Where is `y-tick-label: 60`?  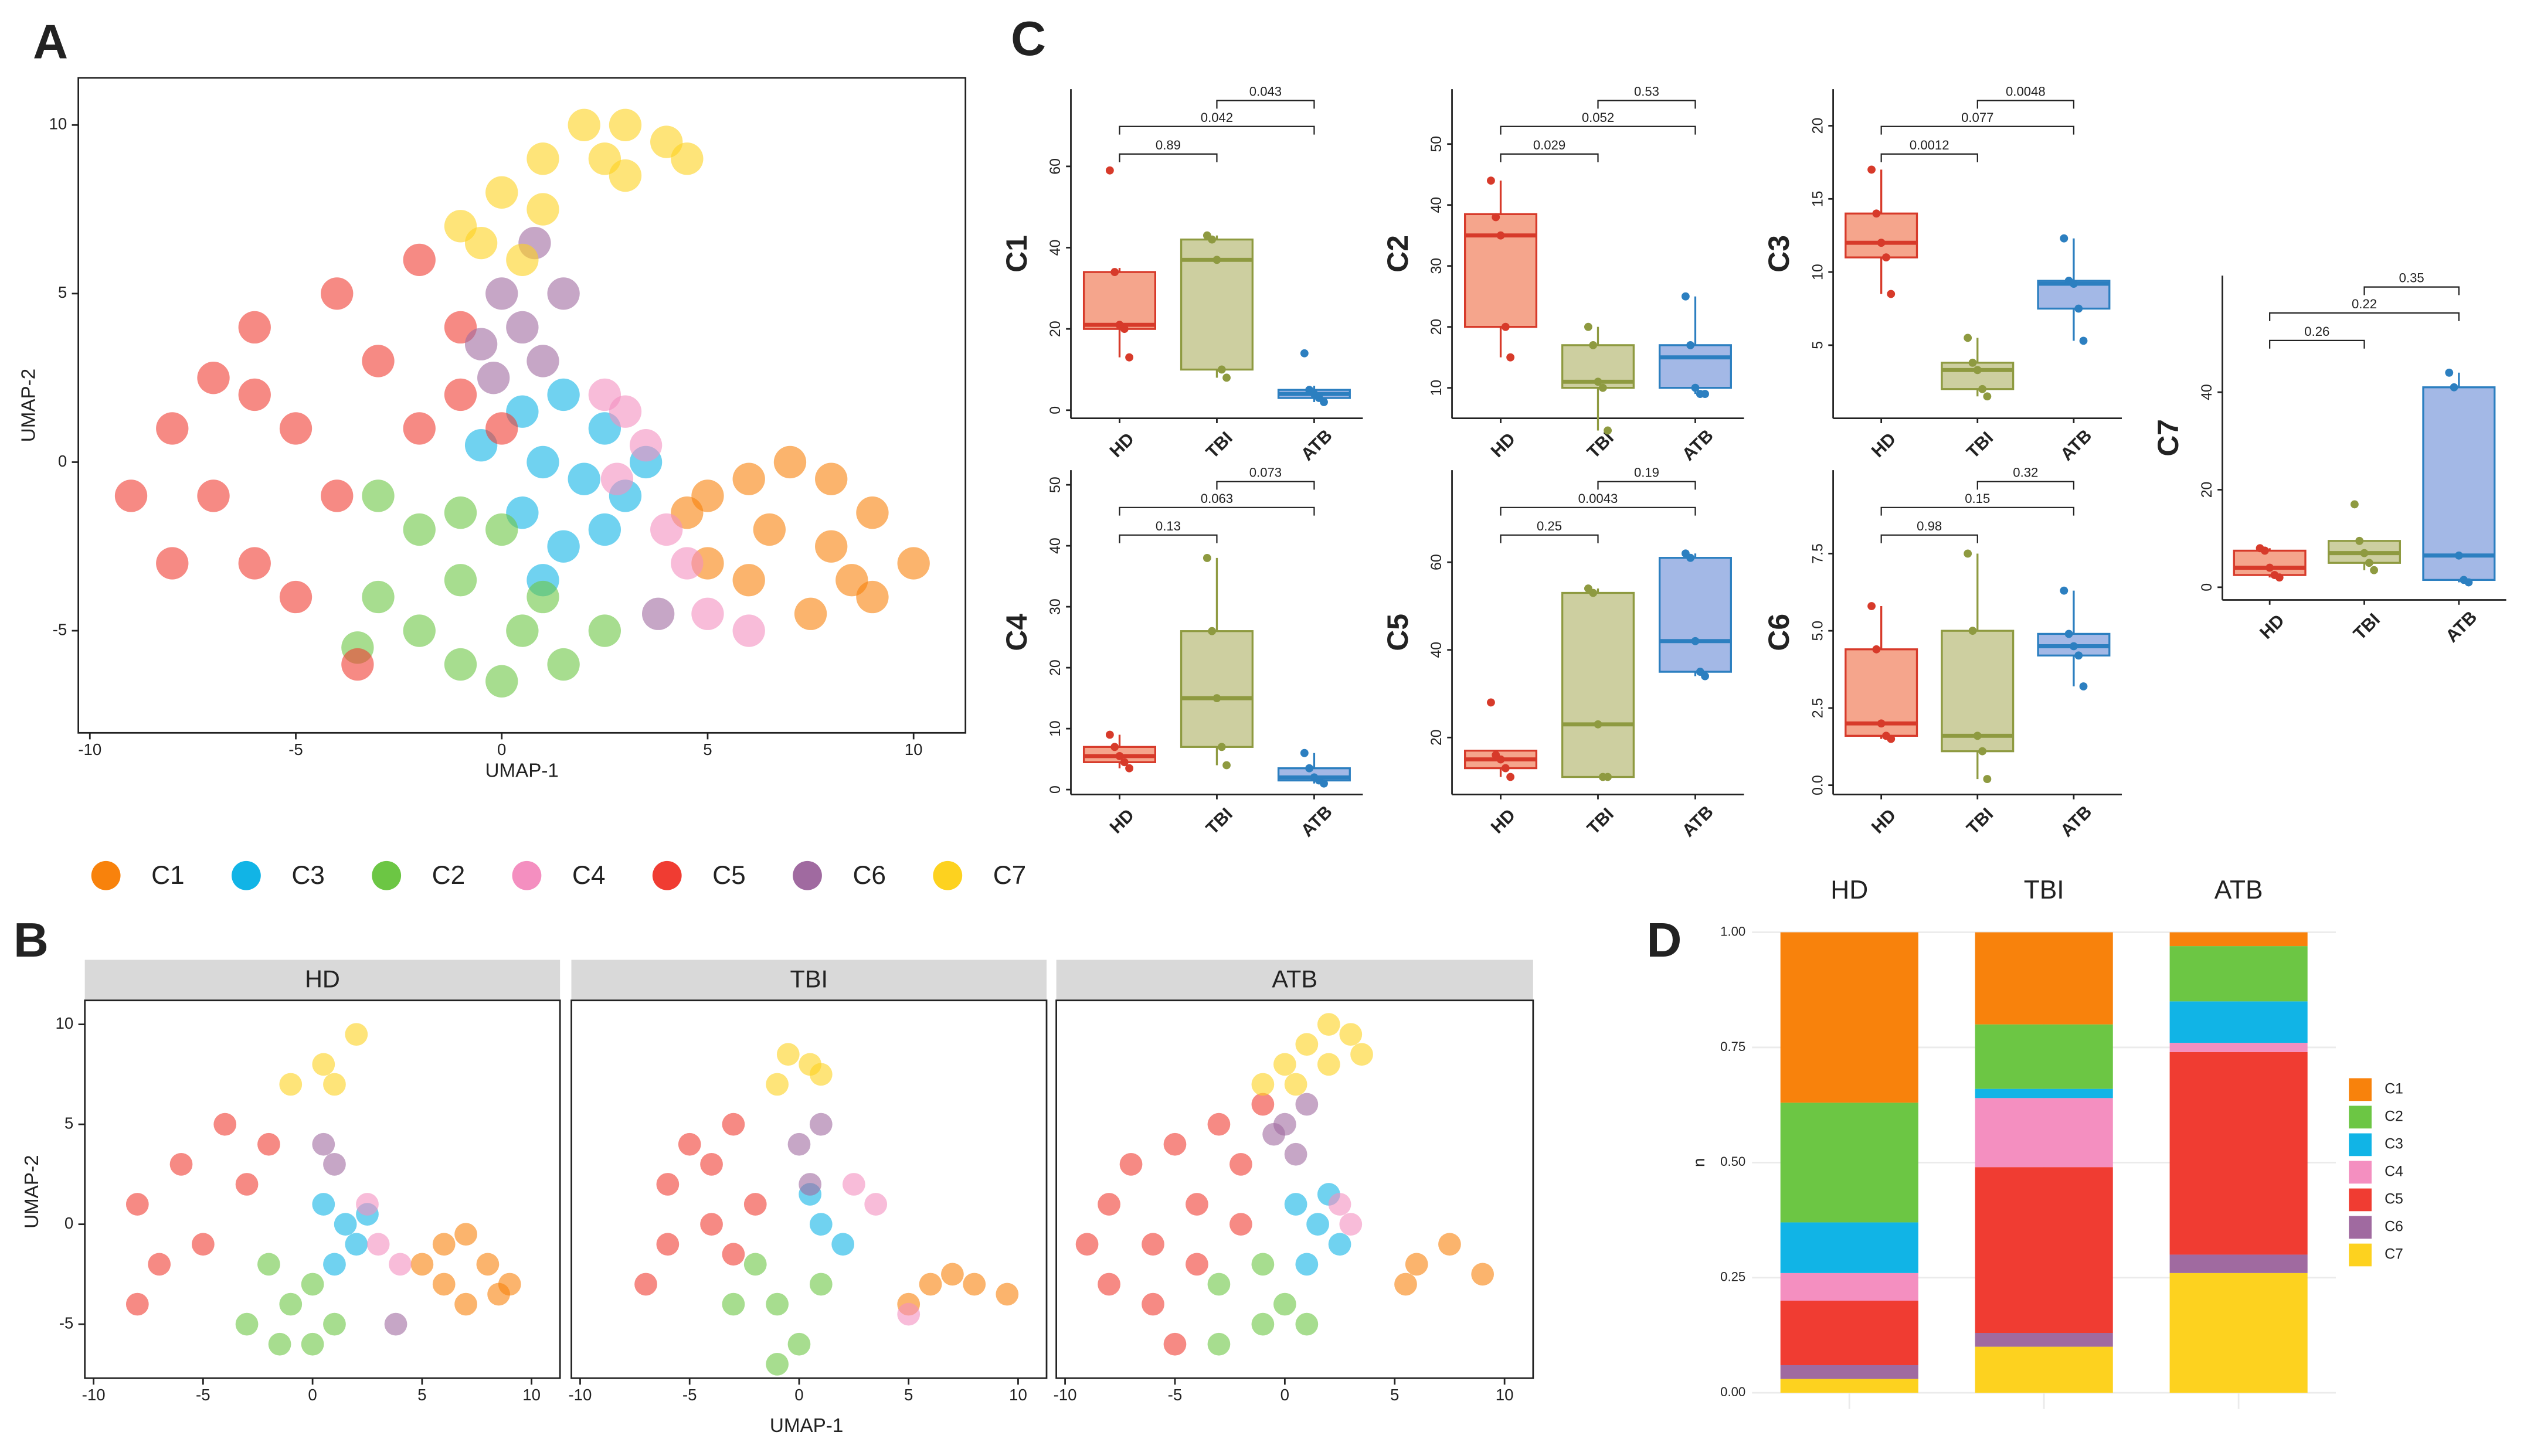 y-tick-label: 60 is located at coordinates (1436, 562).